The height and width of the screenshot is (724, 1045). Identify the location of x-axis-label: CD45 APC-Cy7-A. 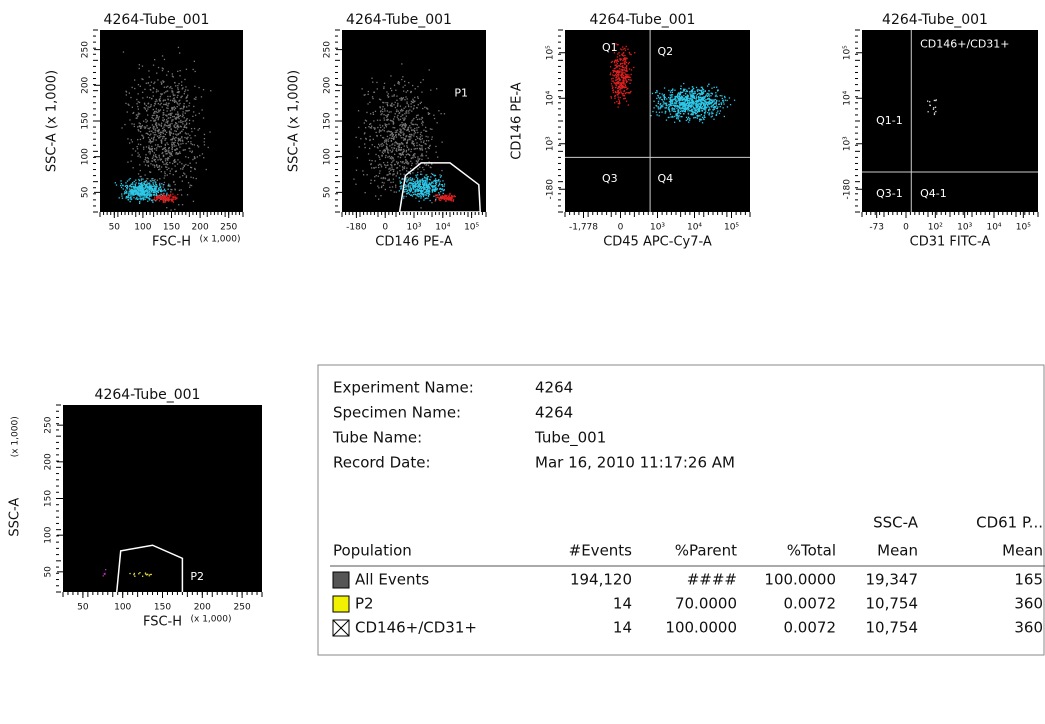
(657, 242).